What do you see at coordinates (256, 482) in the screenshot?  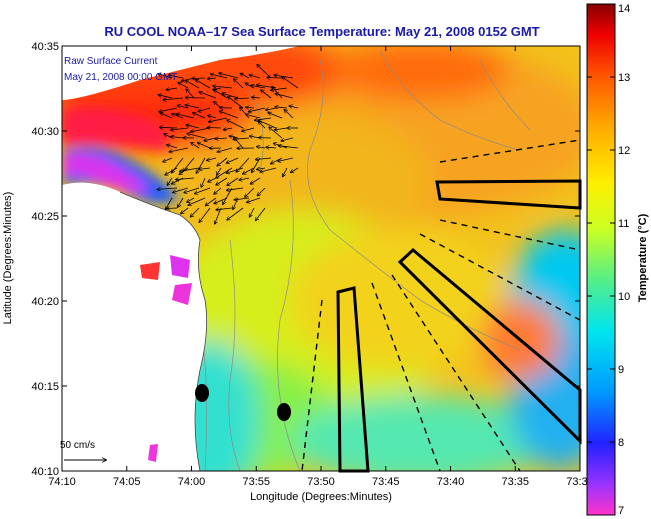 I see `x-tick-label: 73:55` at bounding box center [256, 482].